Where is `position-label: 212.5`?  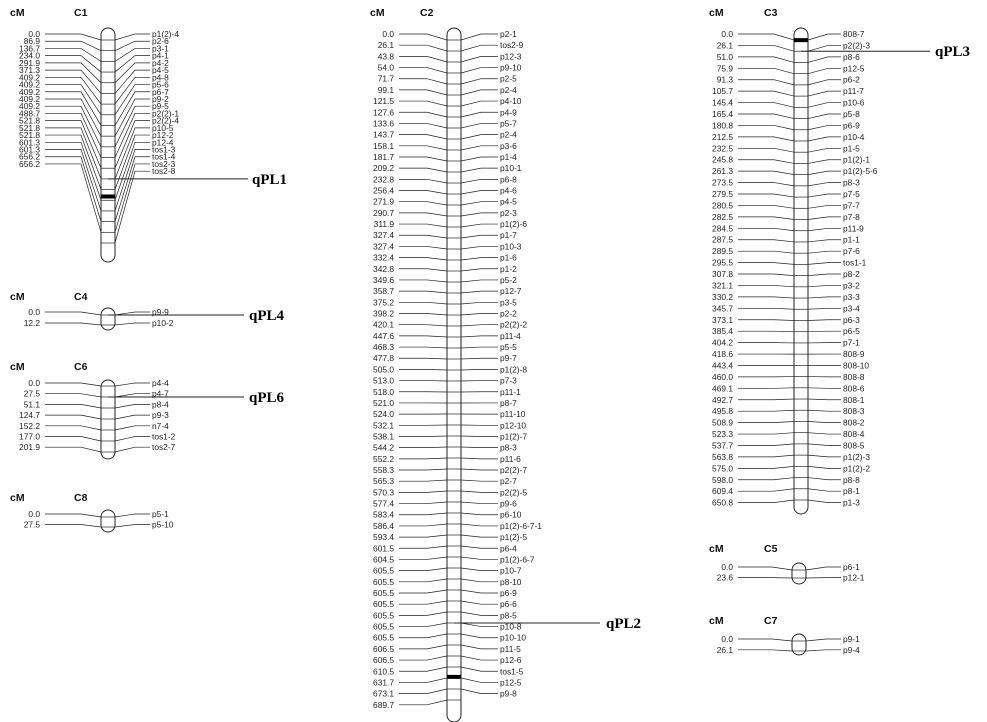
position-label: 212.5 is located at coordinates (722, 137).